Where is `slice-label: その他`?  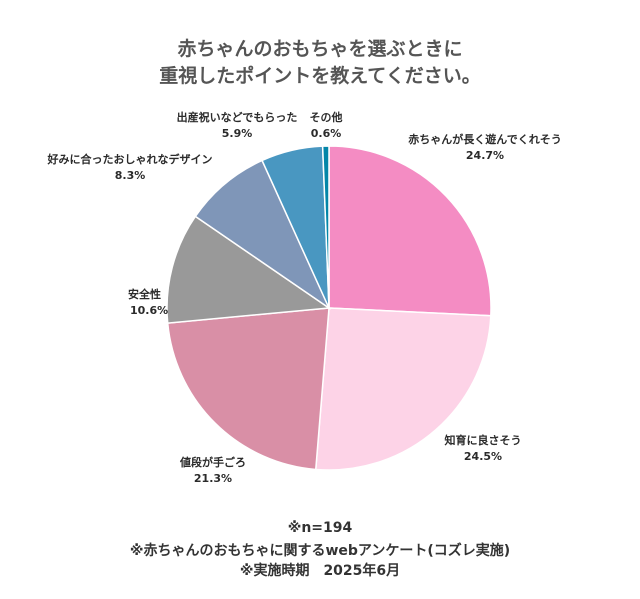
slice-label: その他 is located at coordinates (326, 117).